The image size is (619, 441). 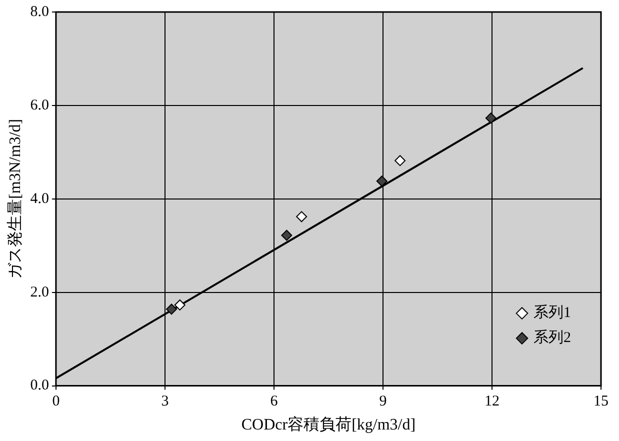 What do you see at coordinates (56, 402) in the screenshot?
I see `x-tick-label: 0` at bounding box center [56, 402].